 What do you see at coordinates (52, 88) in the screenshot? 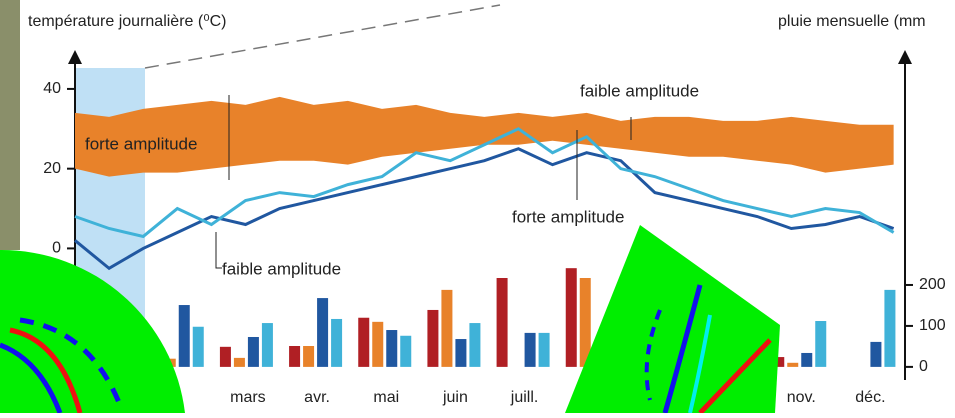
I see `y-tick-label: 40` at bounding box center [52, 88].